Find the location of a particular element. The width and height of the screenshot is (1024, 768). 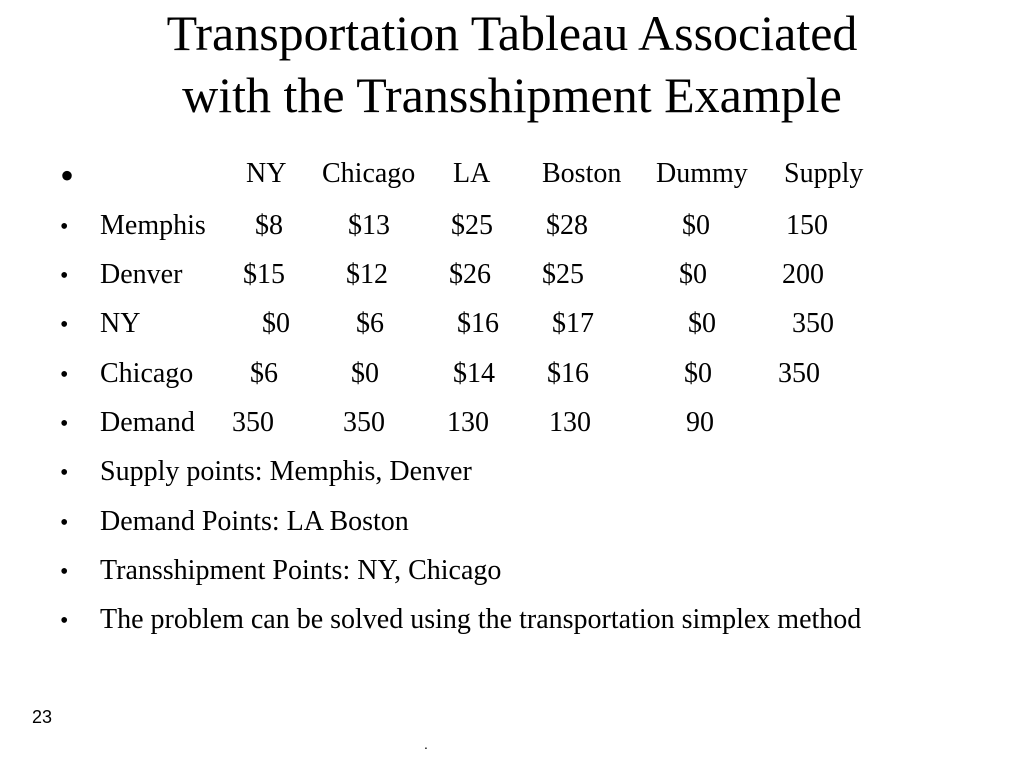

table-row: Memphis $8 $13 $25 $28 $0 150 is located at coordinates (512, 226).